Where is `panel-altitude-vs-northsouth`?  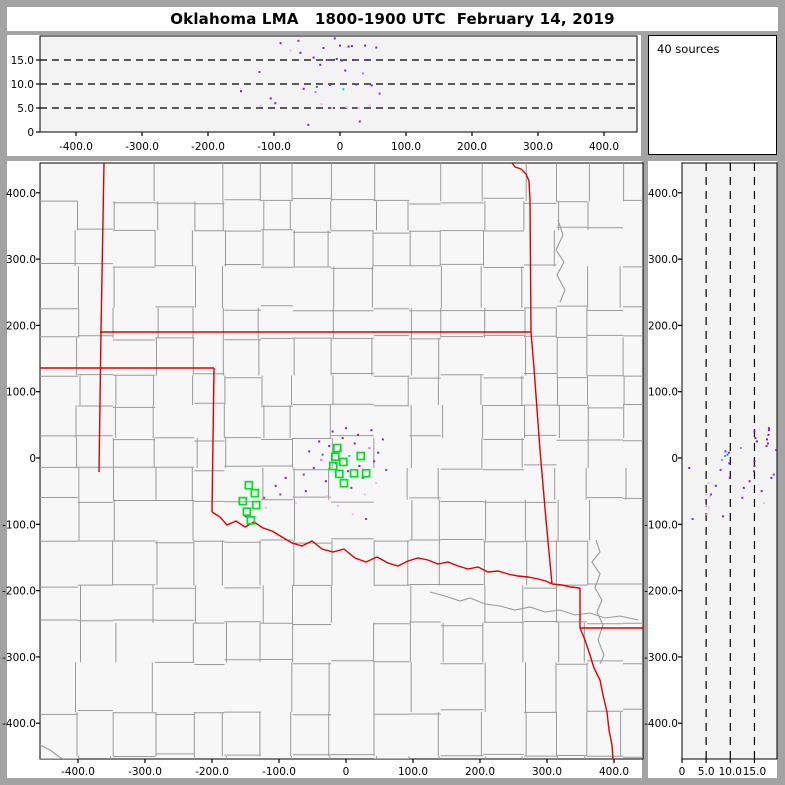 panel-altitude-vs-northsouth is located at coordinates (712, 469).